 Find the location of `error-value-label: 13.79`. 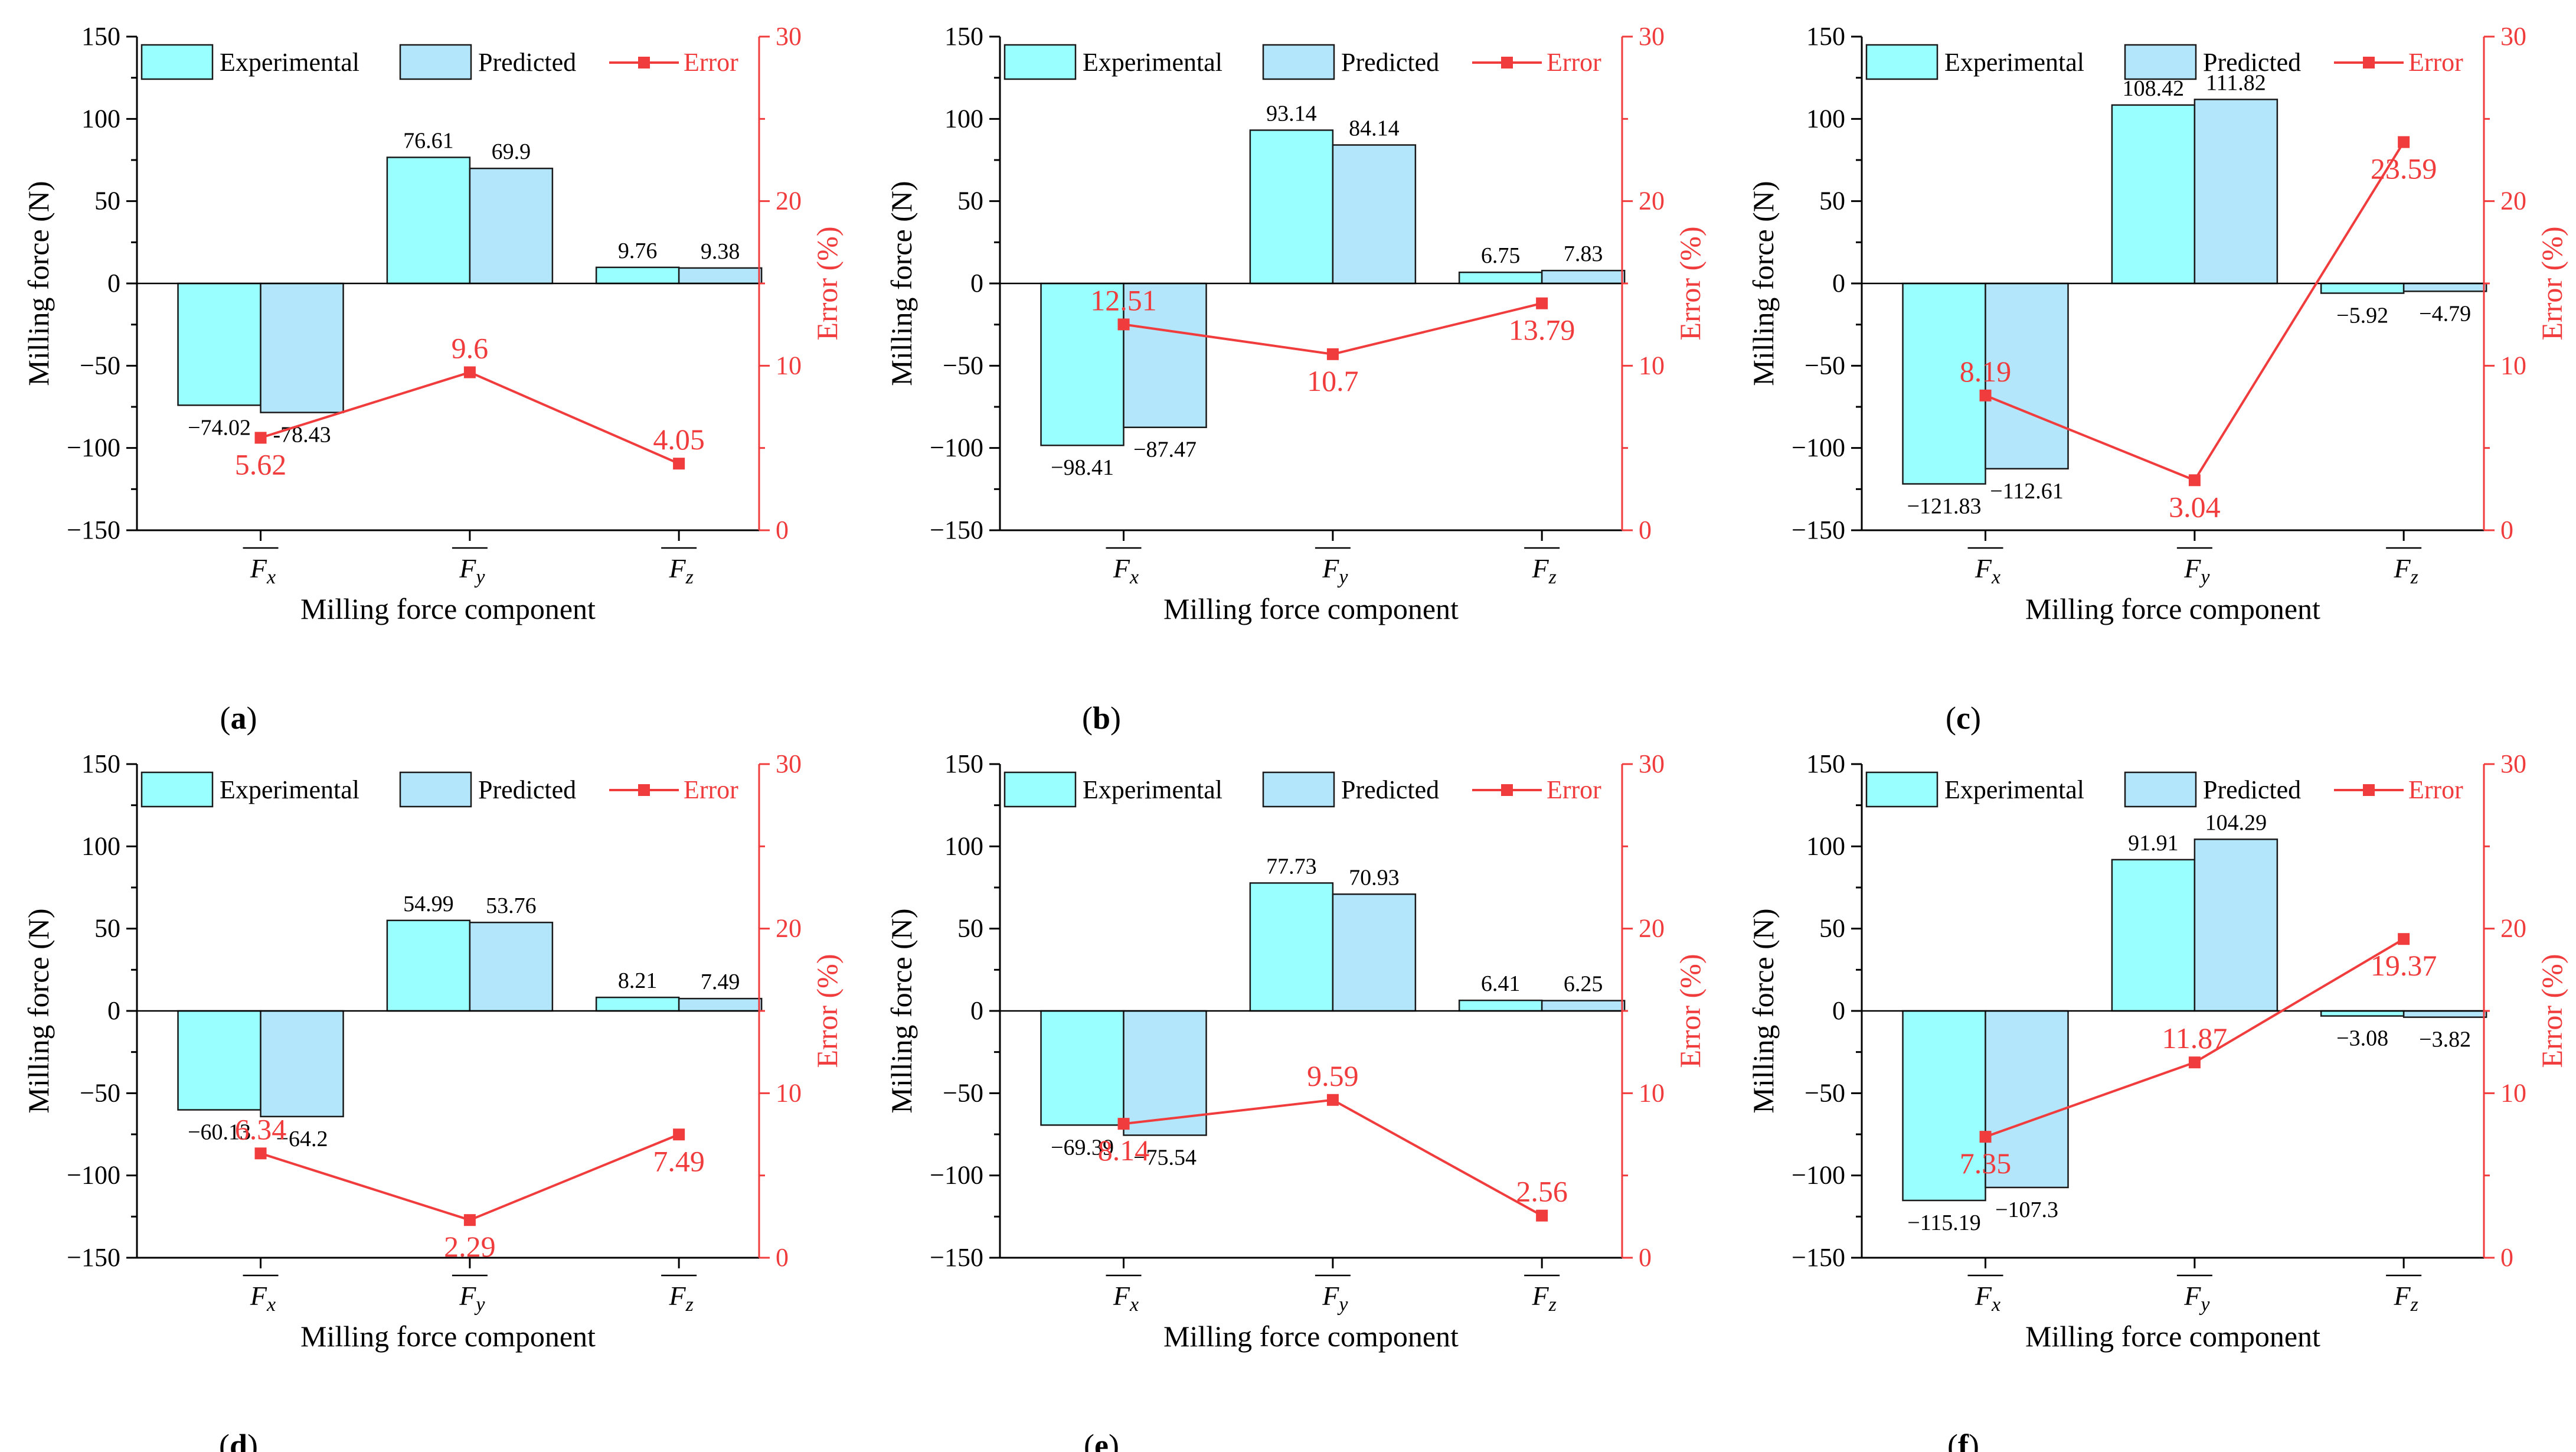

error-value-label: 13.79 is located at coordinates (1542, 330).